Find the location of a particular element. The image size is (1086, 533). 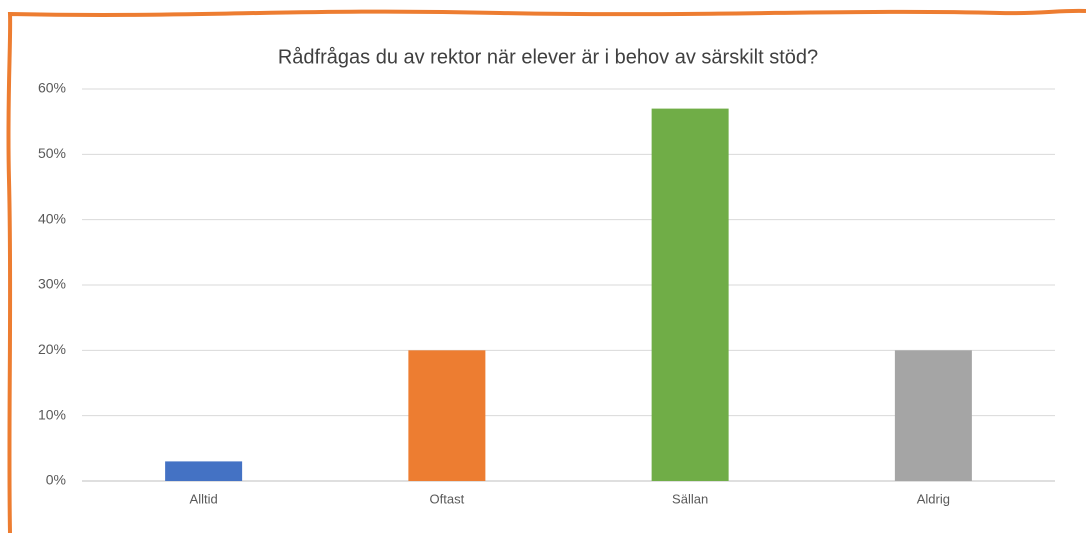

y-tick-label: 40% is located at coordinates (52, 218).